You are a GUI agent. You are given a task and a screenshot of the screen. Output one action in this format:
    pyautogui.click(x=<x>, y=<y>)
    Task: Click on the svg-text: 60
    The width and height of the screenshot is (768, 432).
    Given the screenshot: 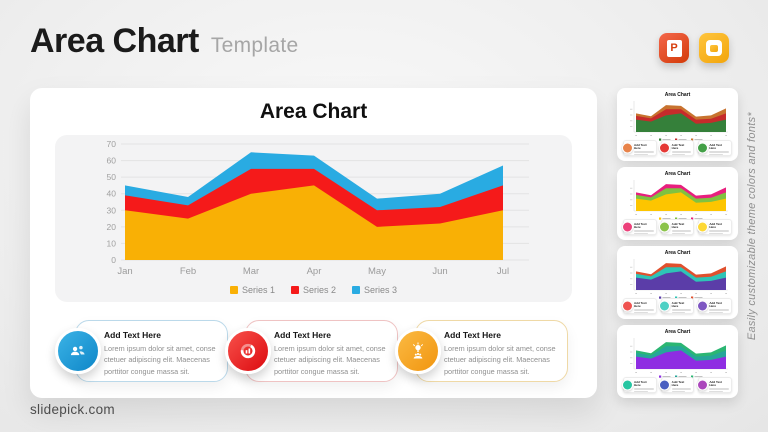 What is the action you would take?
    pyautogui.click(x=112, y=161)
    